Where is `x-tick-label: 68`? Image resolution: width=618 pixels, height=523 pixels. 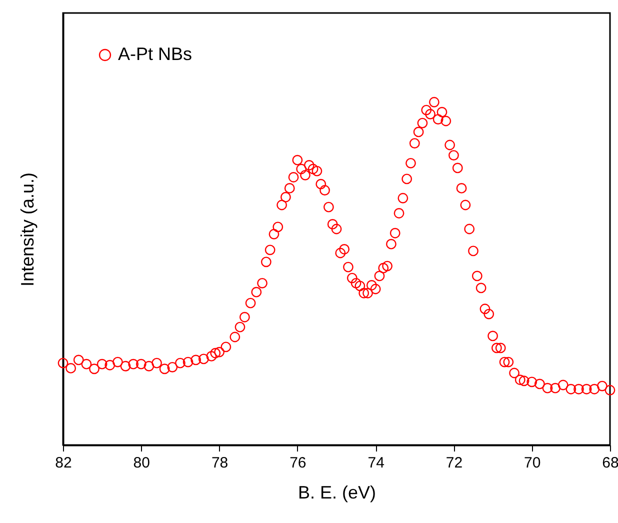 x-tick-label: 68 is located at coordinates (610, 463).